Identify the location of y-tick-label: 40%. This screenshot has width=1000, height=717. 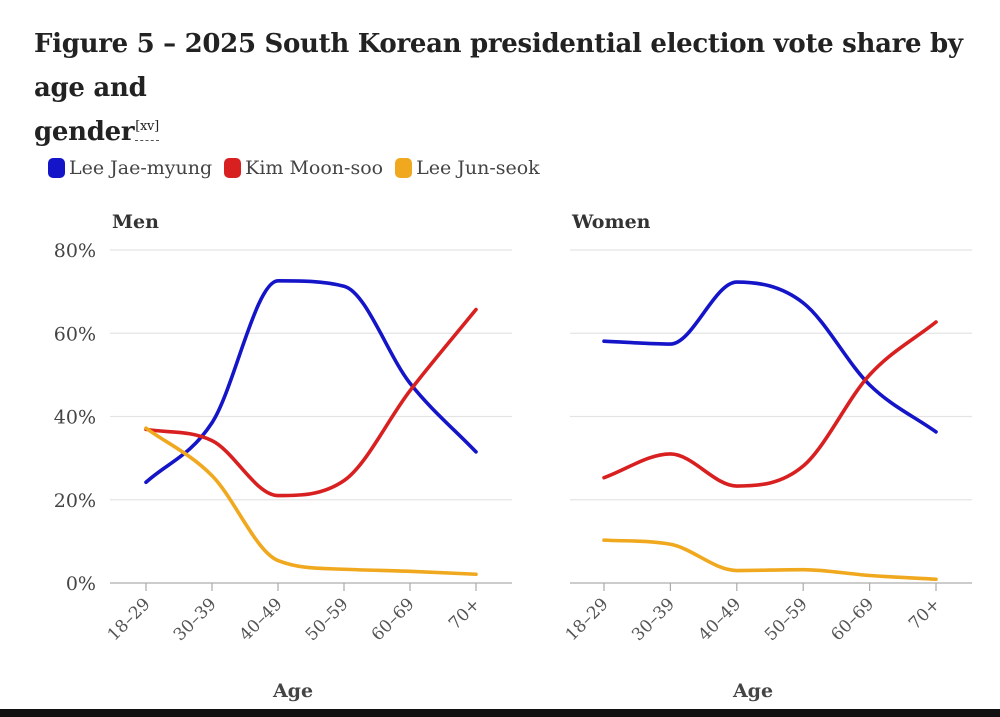
(75, 418).